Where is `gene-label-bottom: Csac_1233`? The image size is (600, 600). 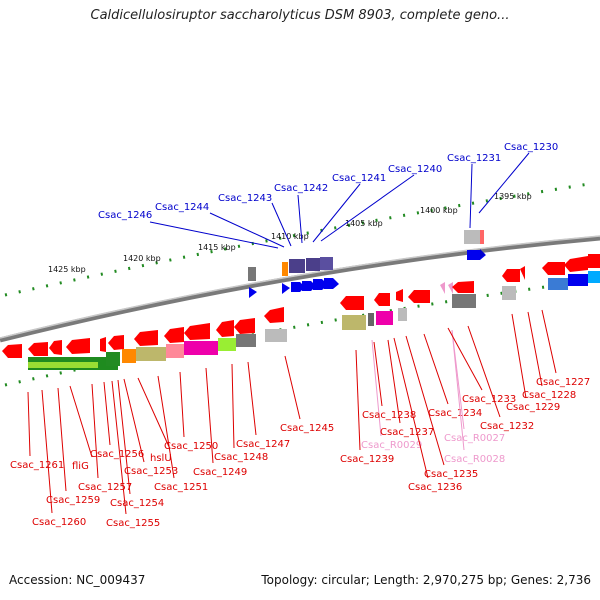 gene-label-bottom: Csac_1233 is located at coordinates (489, 399).